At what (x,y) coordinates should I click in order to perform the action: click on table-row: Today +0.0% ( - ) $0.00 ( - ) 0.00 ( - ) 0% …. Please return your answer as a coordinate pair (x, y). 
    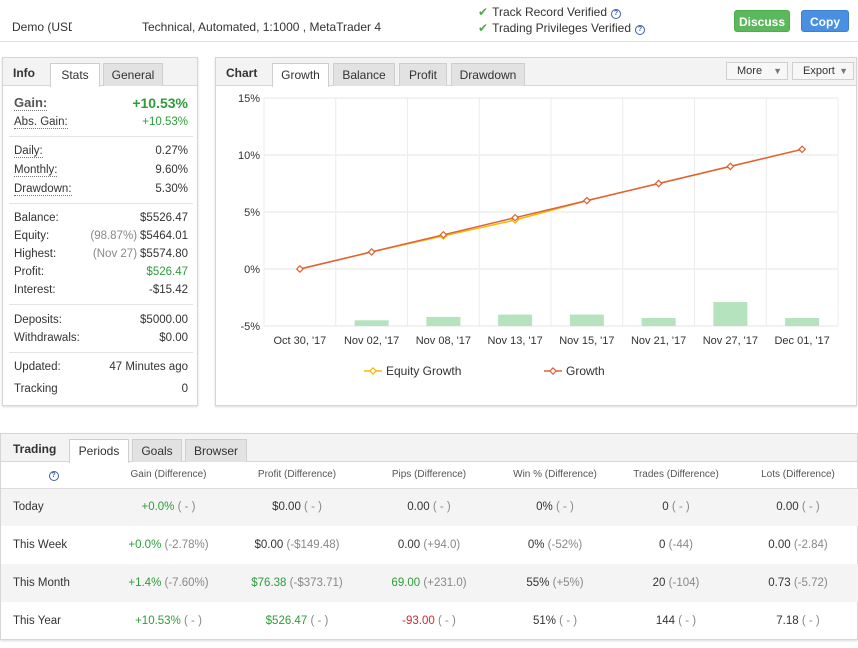
    Looking at the image, I should click on (429, 507).